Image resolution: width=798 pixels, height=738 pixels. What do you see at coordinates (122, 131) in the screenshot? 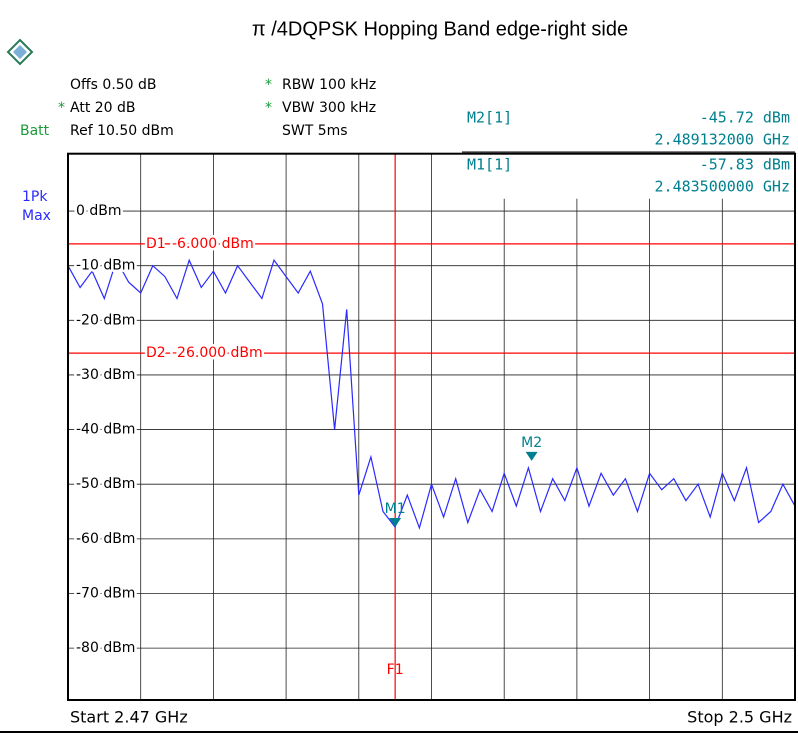
I see `reference: Ref 10.50 dBm` at bounding box center [122, 131].